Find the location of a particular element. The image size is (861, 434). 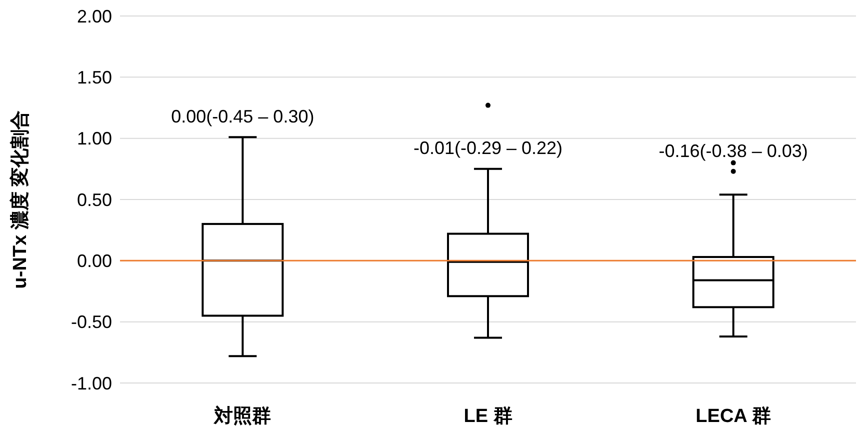

x-tick-label: LE 群 is located at coordinates (488, 416).